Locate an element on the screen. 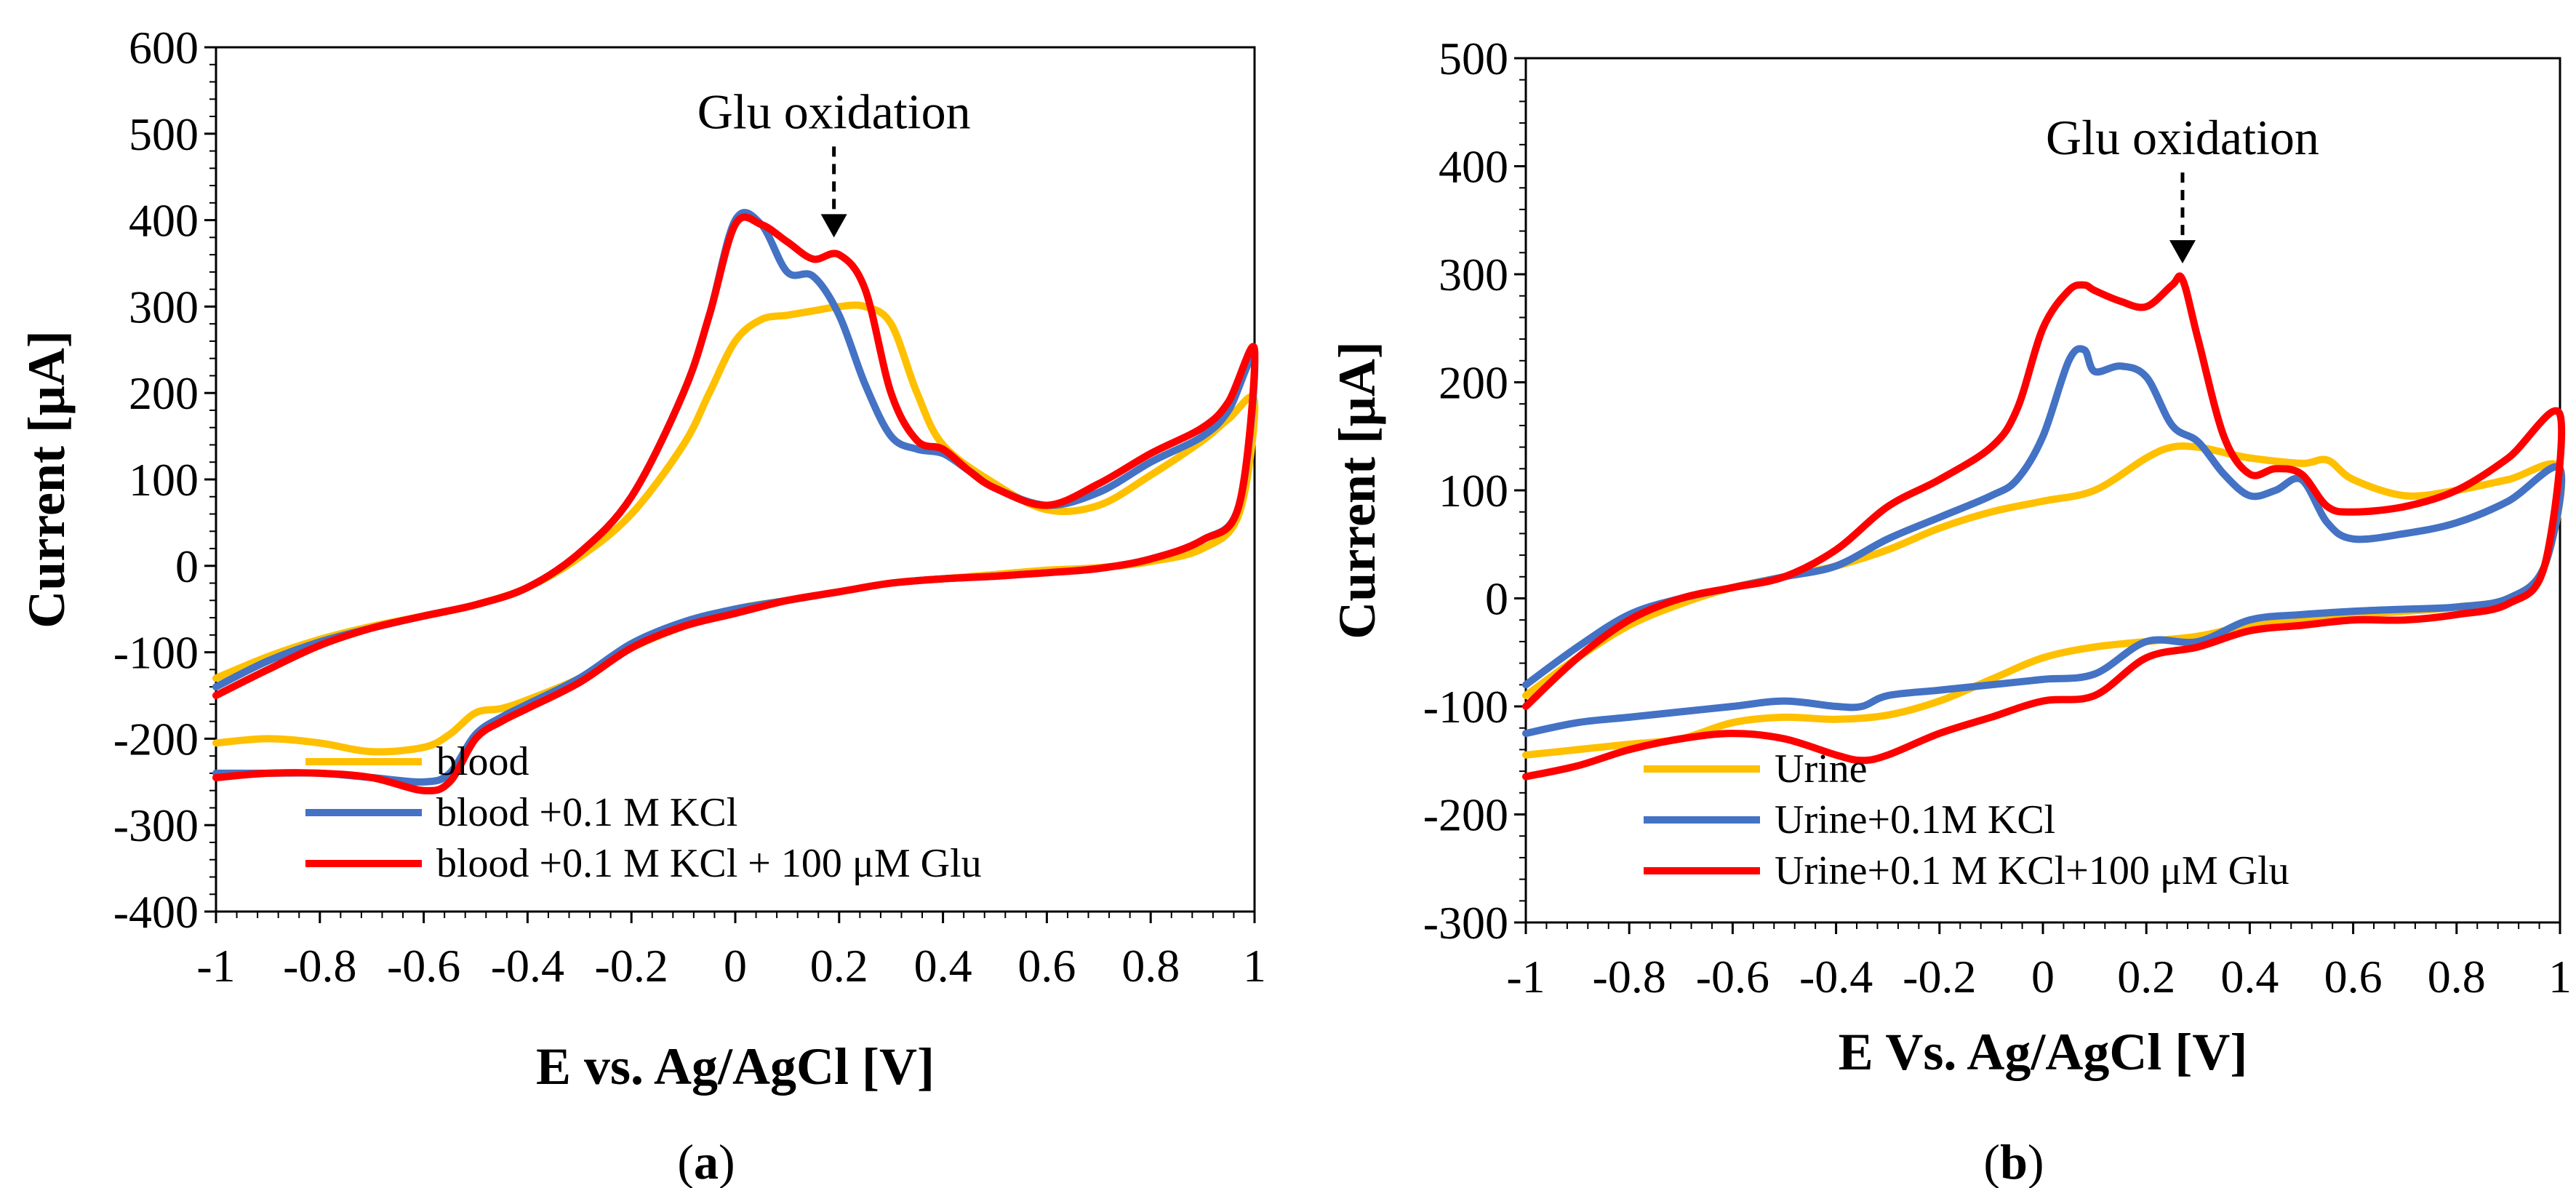  figure-caption: (b) is located at coordinates (2013, 1161).